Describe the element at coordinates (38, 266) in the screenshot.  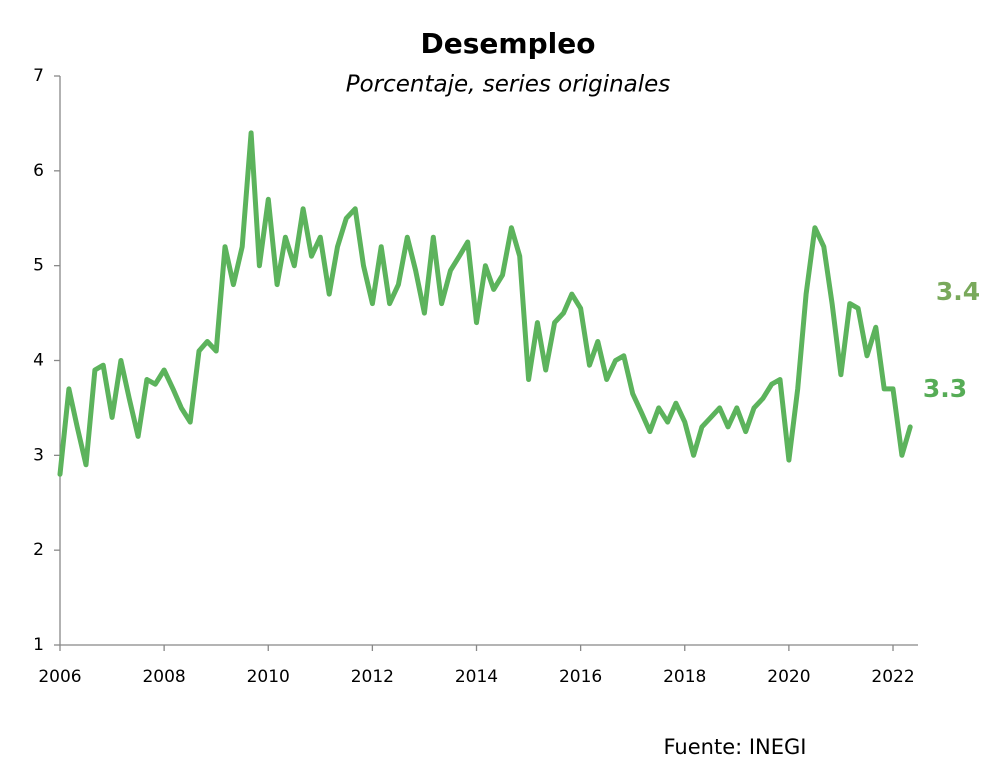
I see `y-tick-label: 5` at that location.